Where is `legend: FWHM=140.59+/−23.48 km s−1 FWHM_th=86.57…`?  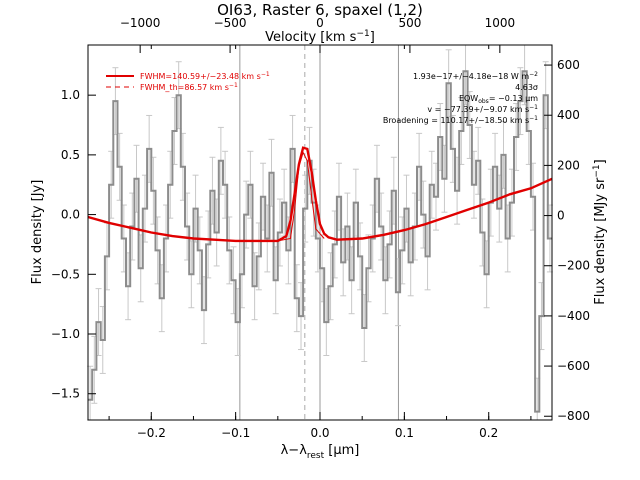
legend: FWHM=140.59+/−23.48 km s−1 FWHM_th=86.57… is located at coordinates (188, 81).